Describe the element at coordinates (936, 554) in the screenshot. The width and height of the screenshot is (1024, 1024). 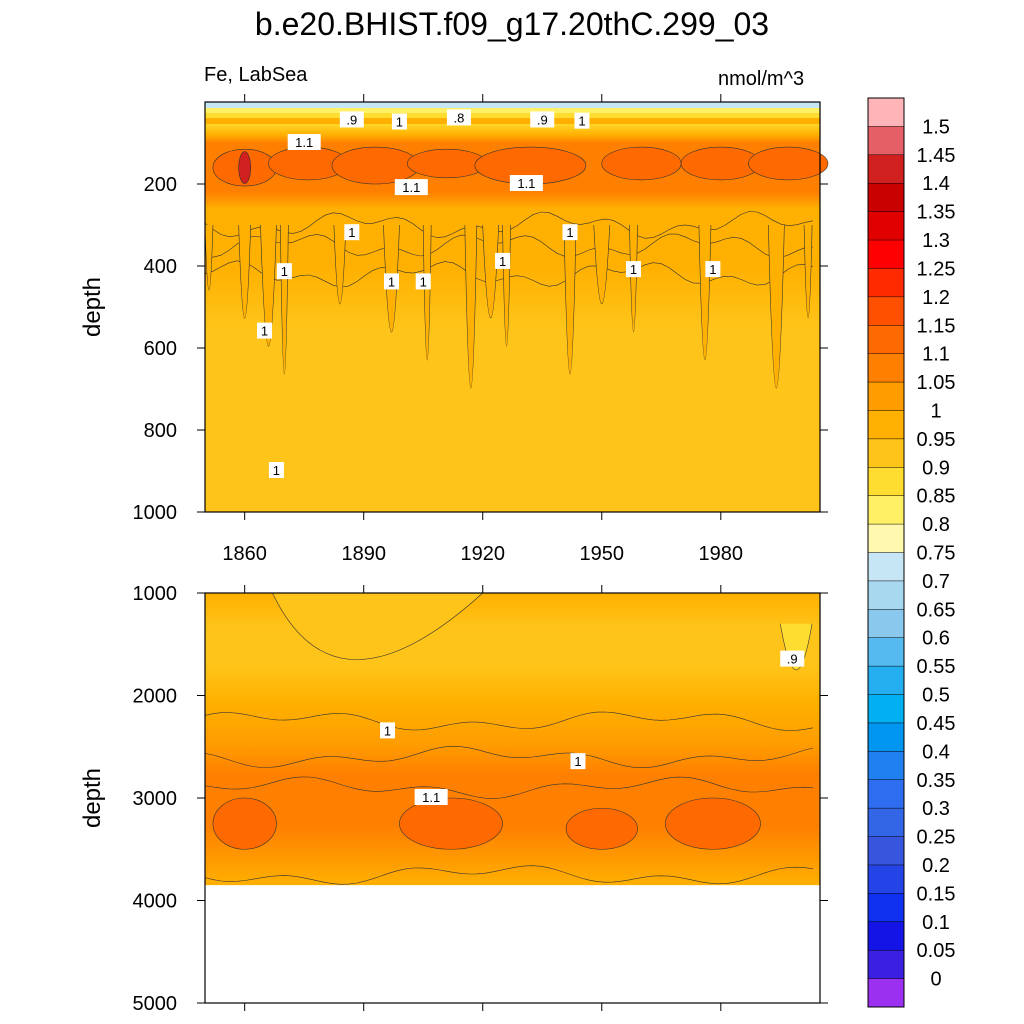
I see `colorbar-label: 0.75` at that location.